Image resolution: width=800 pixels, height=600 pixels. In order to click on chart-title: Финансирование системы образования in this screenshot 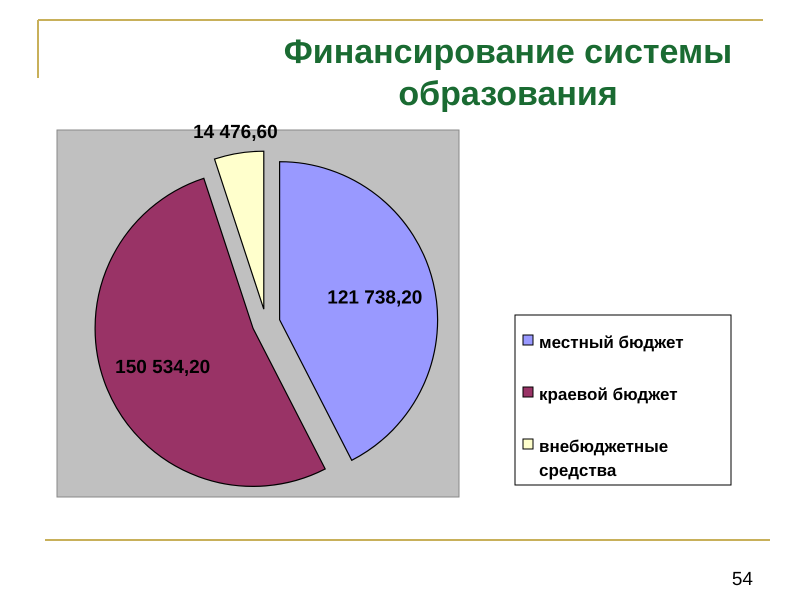, I will do `click(508, 73)`.